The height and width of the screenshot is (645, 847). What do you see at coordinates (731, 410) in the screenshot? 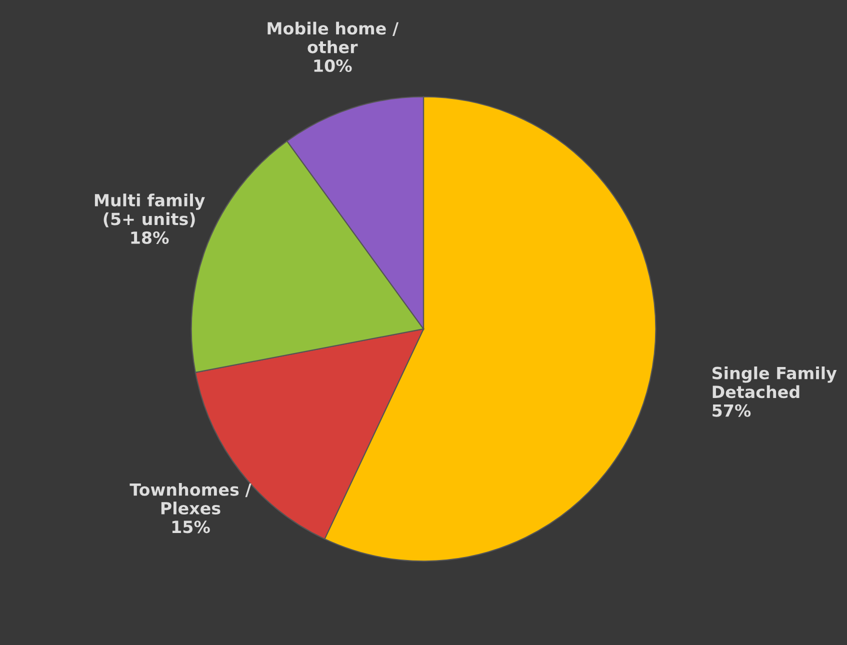
I see `data-label: 57%` at bounding box center [731, 410].